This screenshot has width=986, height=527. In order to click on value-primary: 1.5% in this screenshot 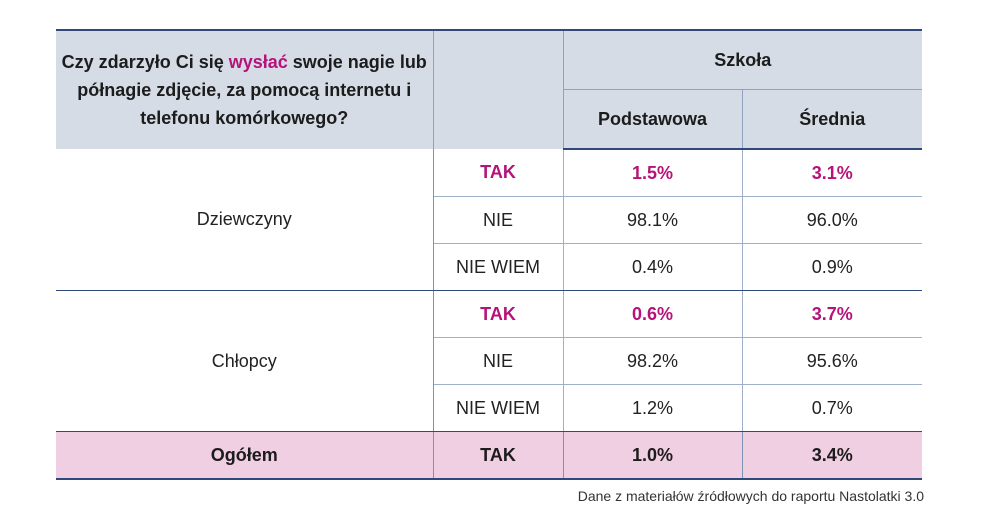, I will do `click(653, 173)`.